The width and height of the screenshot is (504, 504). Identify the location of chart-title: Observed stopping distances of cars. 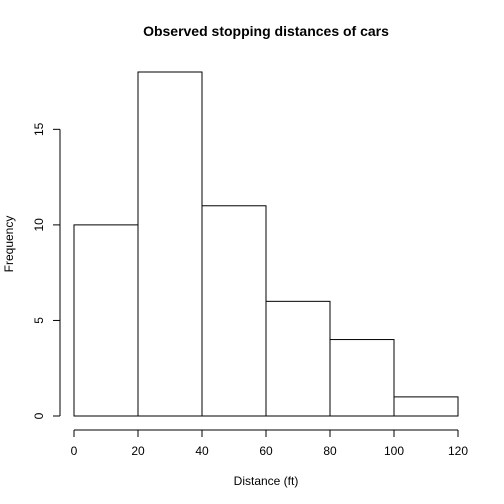
(266, 31).